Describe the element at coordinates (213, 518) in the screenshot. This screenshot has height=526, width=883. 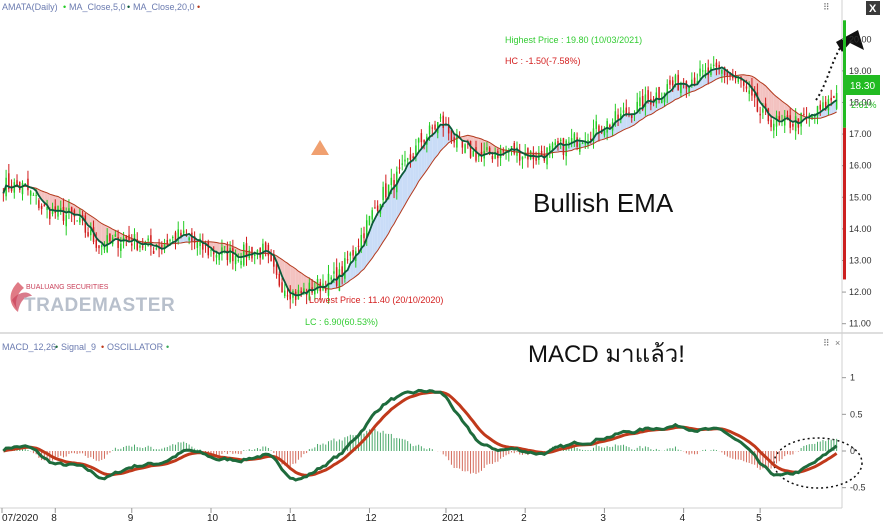
I see `time-tick-label: 10` at that location.